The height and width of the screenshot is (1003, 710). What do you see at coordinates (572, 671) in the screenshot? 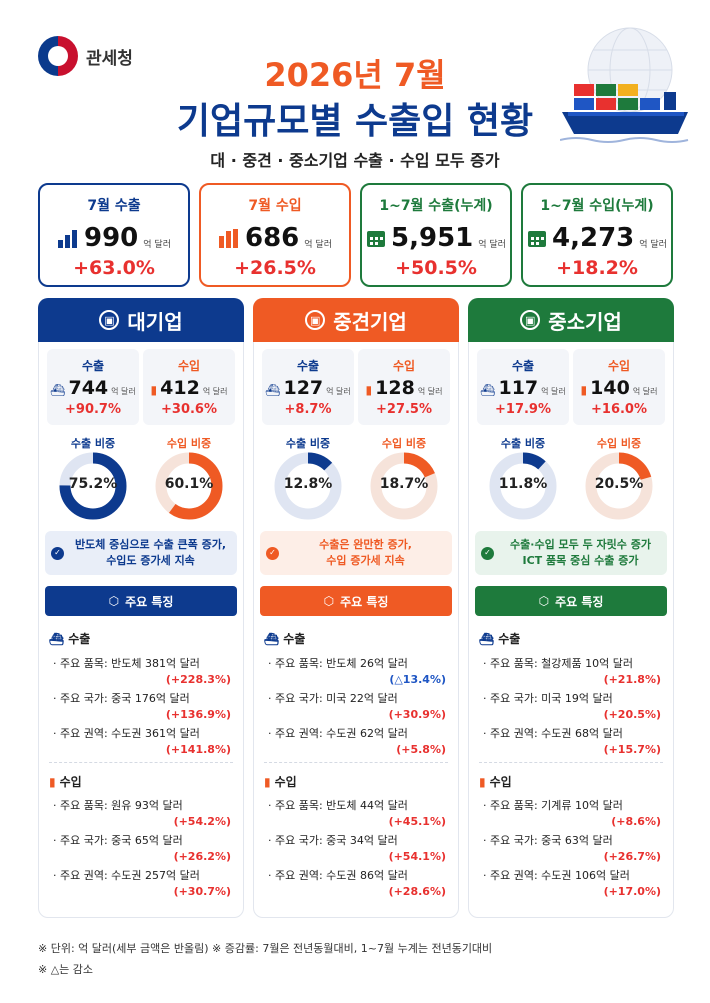
I see `feature-item: · 주요 품목: 철강제품 10억 달러 (+21.8%)` at bounding box center [572, 671].